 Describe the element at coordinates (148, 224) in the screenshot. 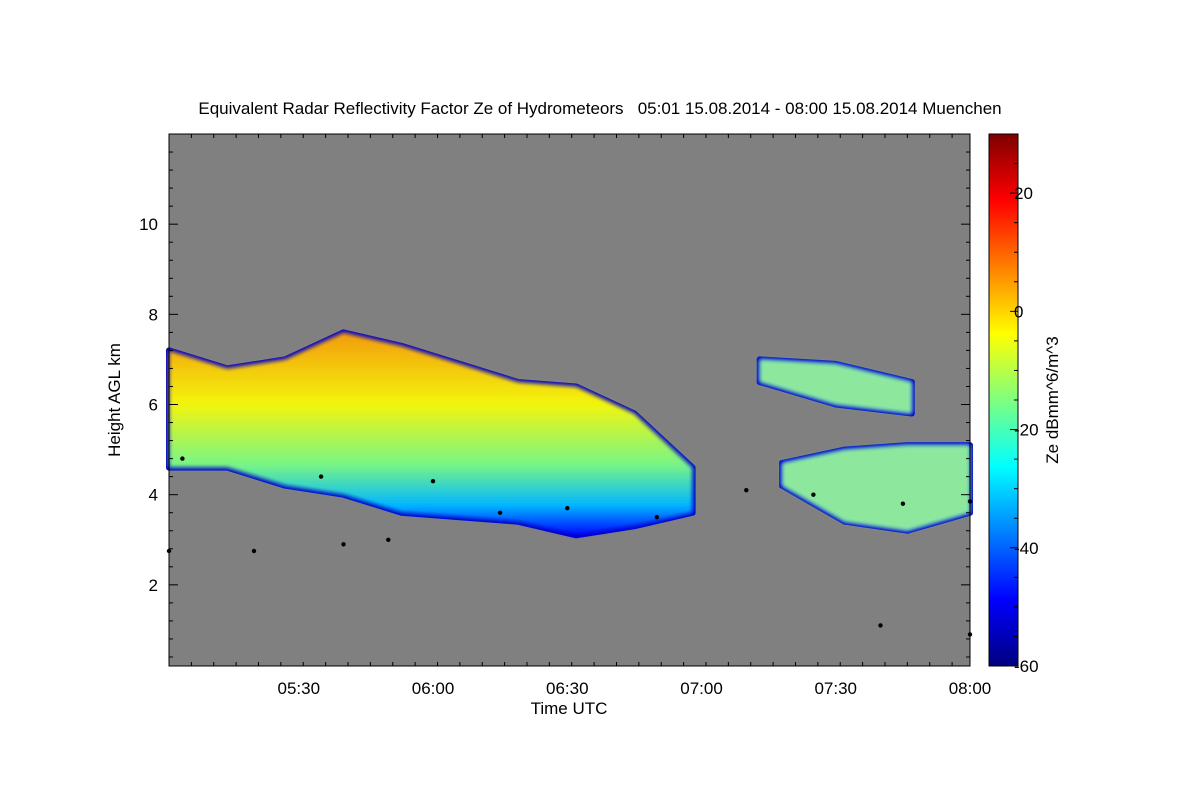

I see `y-tick-label: 10` at that location.